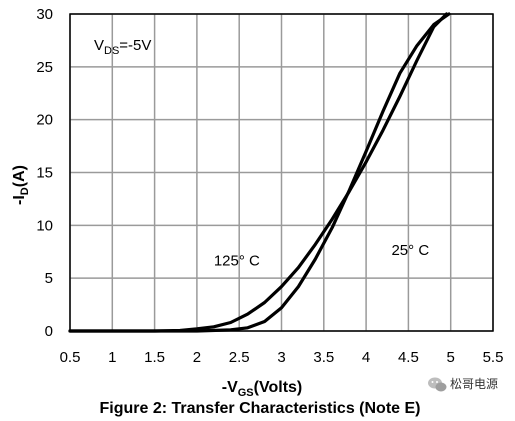 Image resolution: width=515 pixels, height=421 pixels. Describe the element at coordinates (237, 260) in the screenshot. I see `annotation-125c: 125° C` at that location.